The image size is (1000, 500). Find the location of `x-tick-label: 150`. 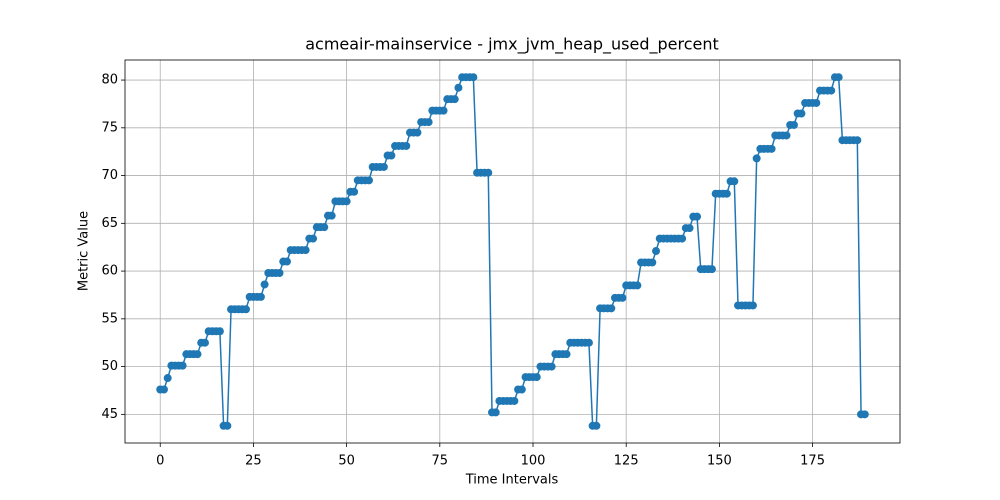

x-tick-label: 150 is located at coordinates (719, 461).